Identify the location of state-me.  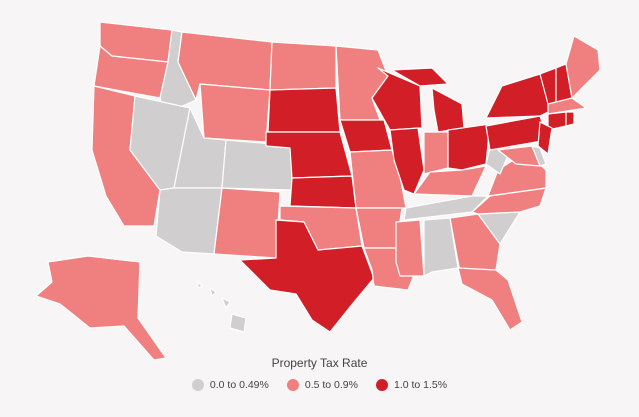
(583, 67).